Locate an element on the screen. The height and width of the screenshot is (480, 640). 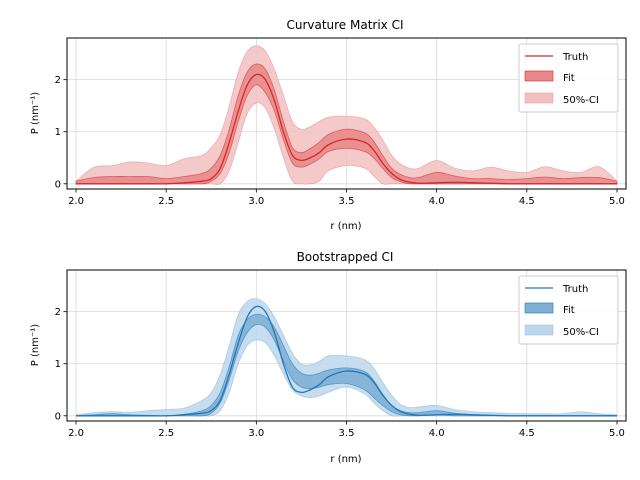
chart-title: Curvature Matrix CI is located at coordinates (344, 25).